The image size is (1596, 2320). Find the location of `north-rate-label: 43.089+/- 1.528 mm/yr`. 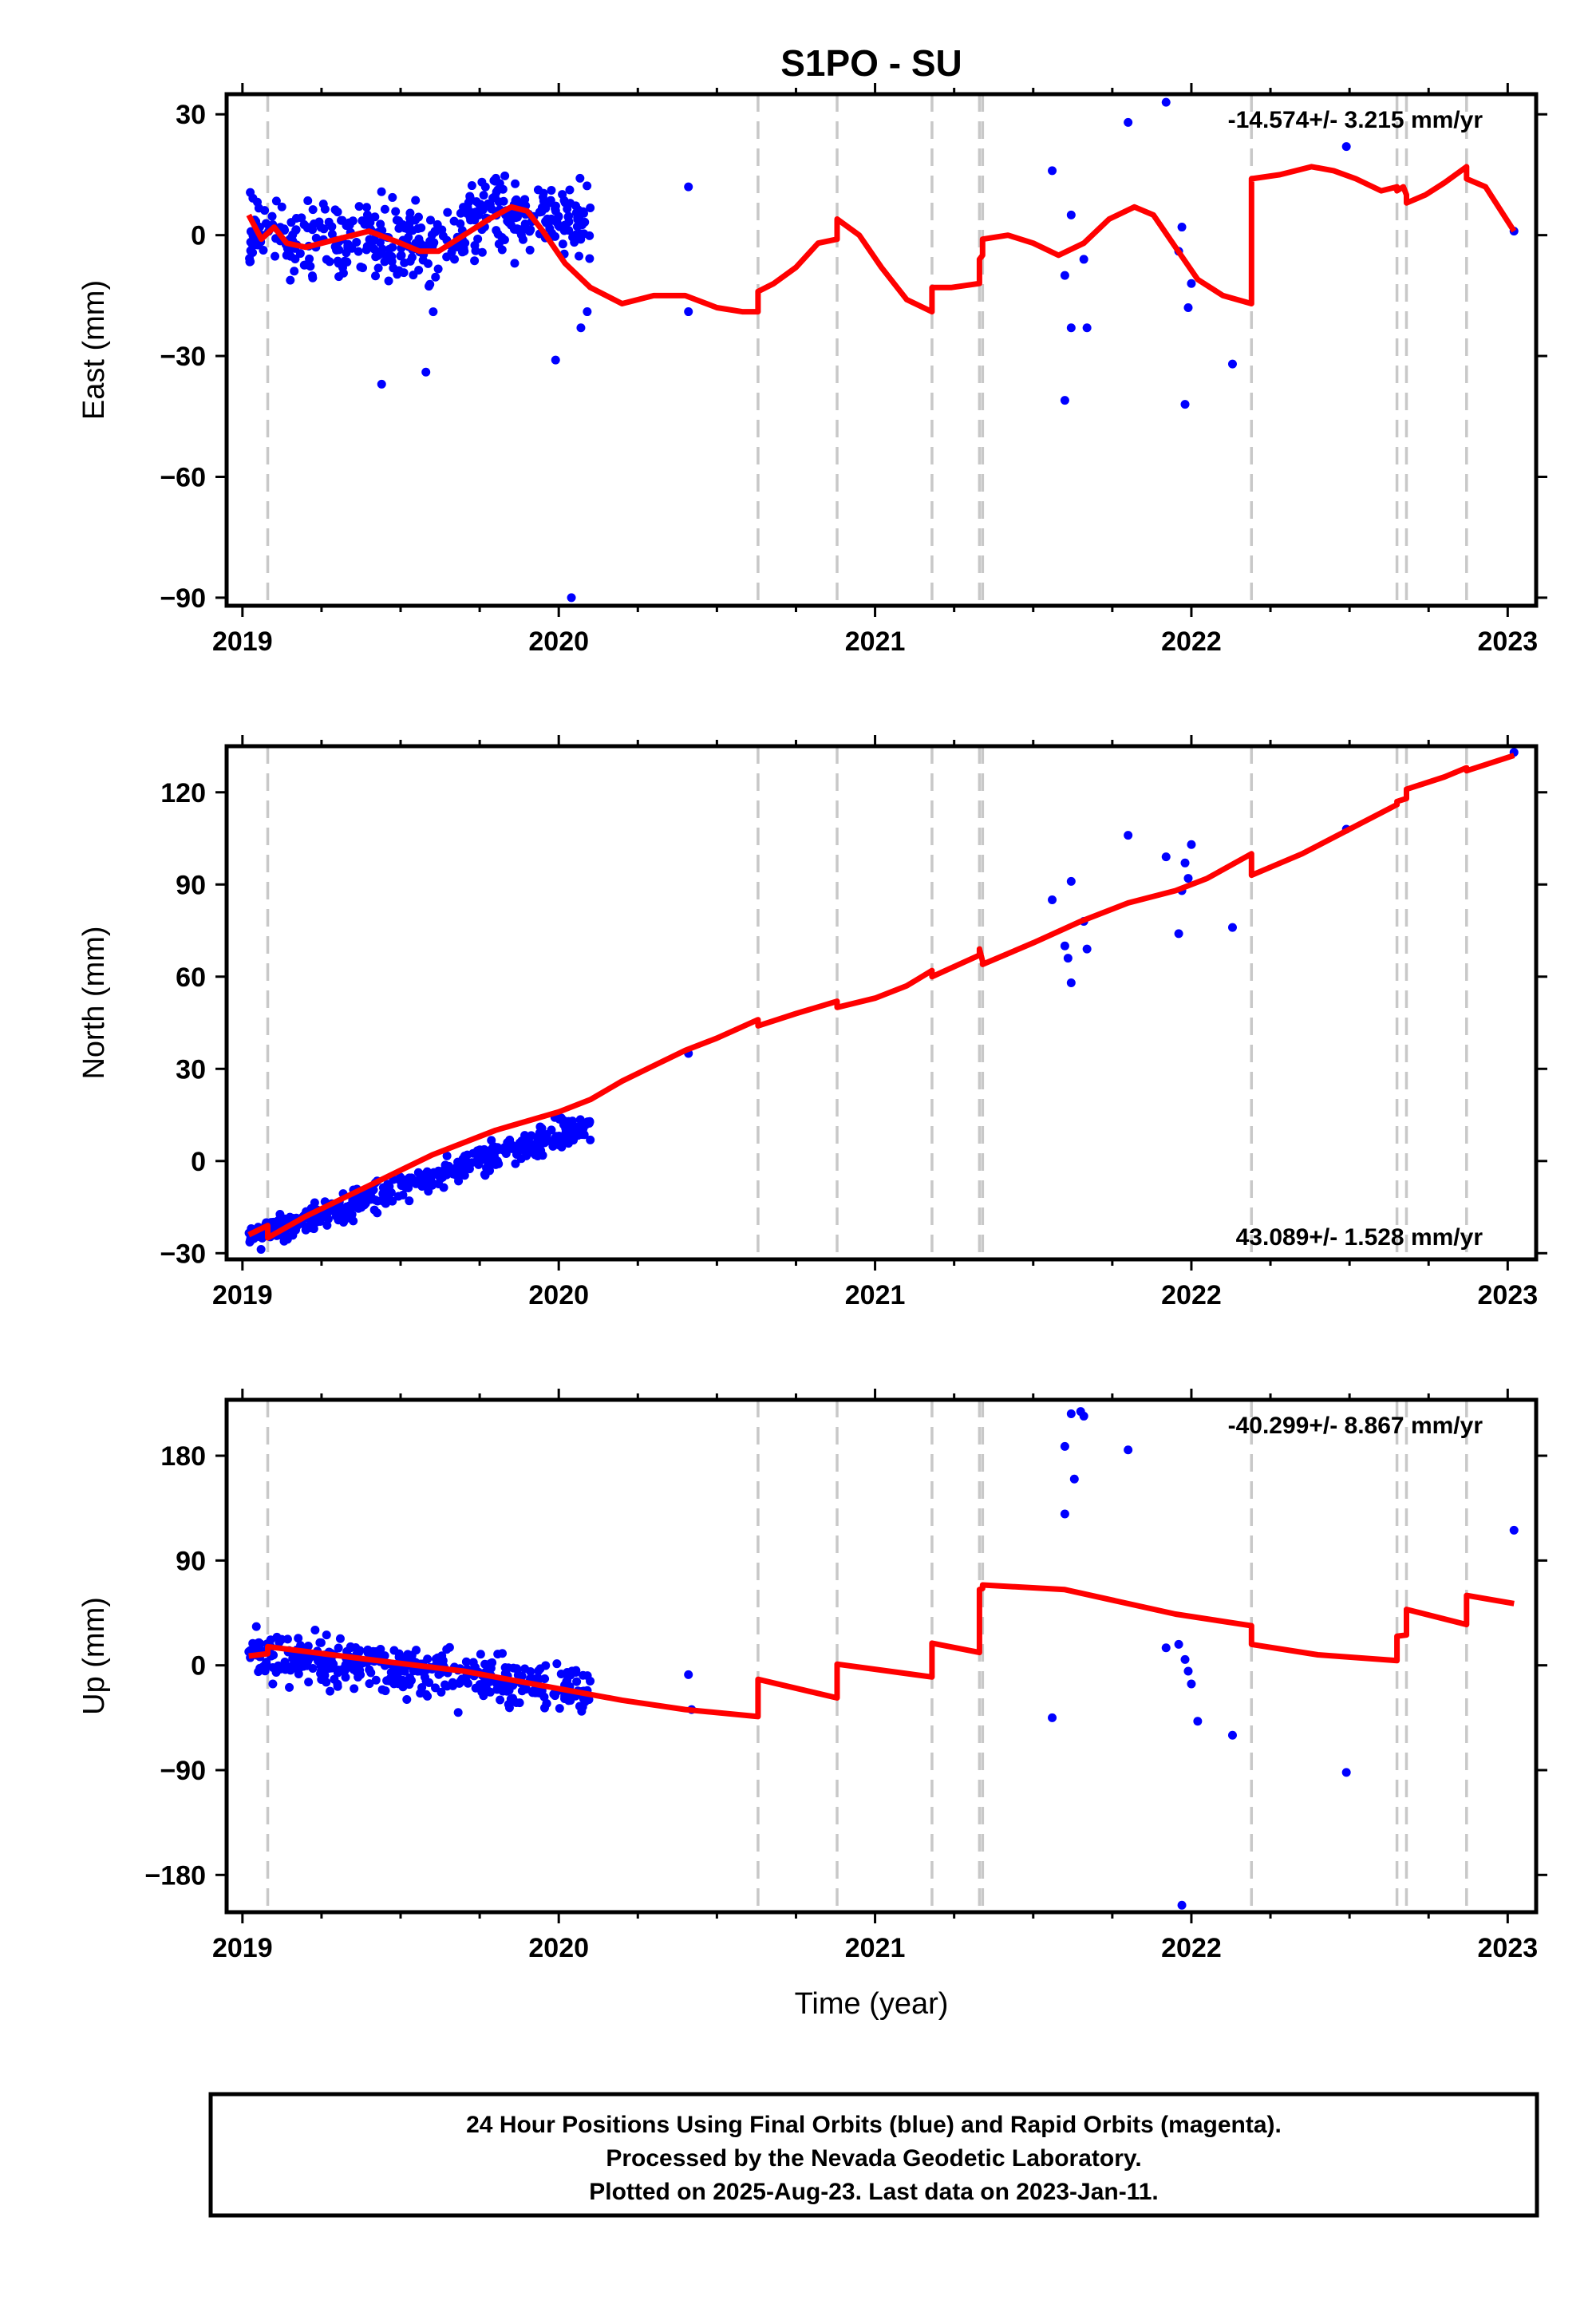

north-rate-label: 43.089+/- 1.528 mm/yr is located at coordinates (1359, 1237).